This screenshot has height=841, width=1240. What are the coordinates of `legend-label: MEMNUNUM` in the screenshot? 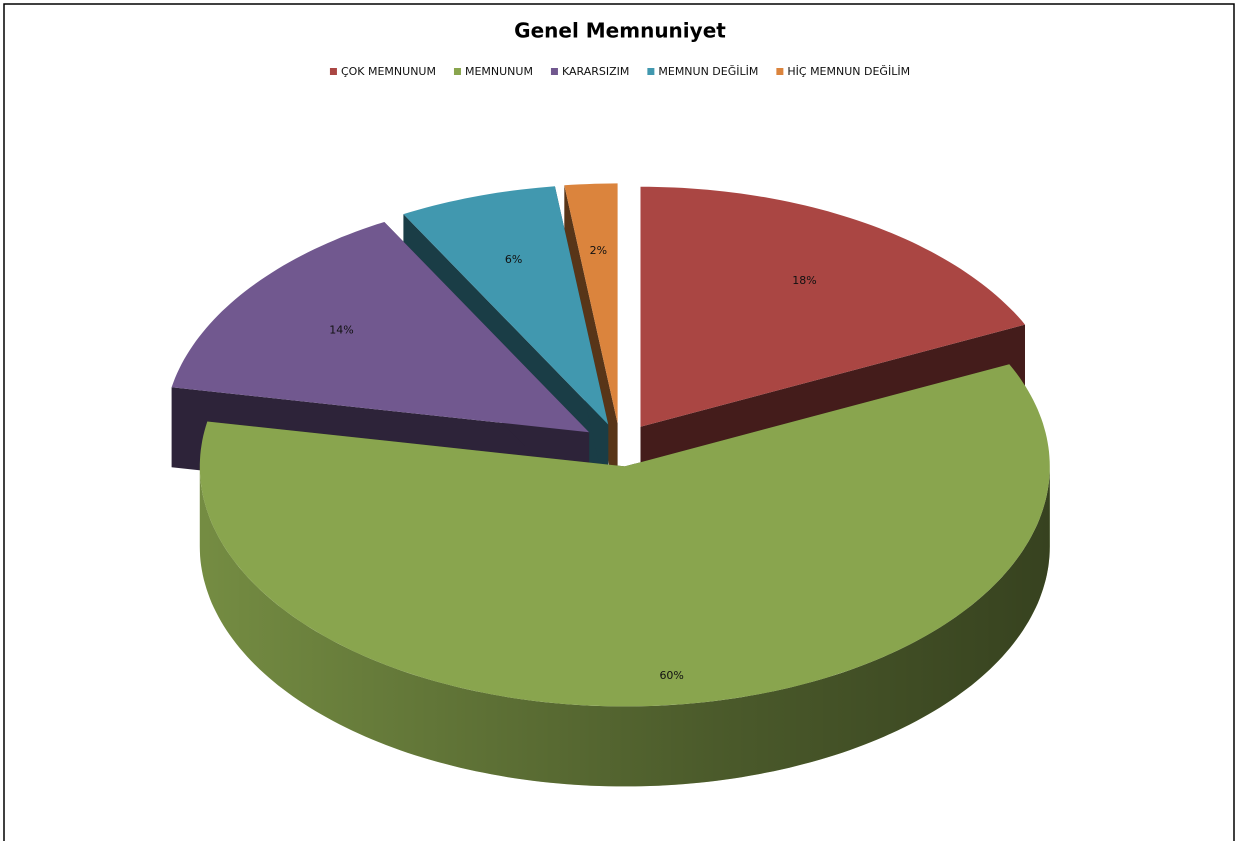 It's located at (499, 71).